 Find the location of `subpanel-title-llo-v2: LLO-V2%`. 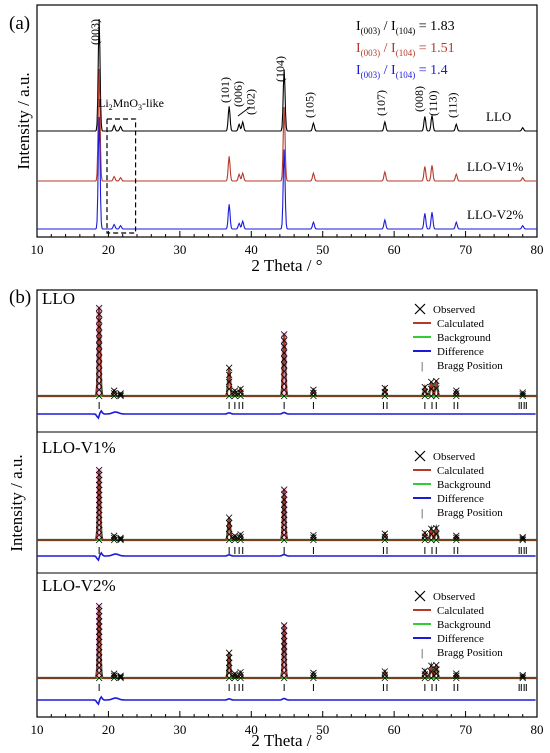

subpanel-title-llo-v2: LLO-V2% is located at coordinates (79, 585).